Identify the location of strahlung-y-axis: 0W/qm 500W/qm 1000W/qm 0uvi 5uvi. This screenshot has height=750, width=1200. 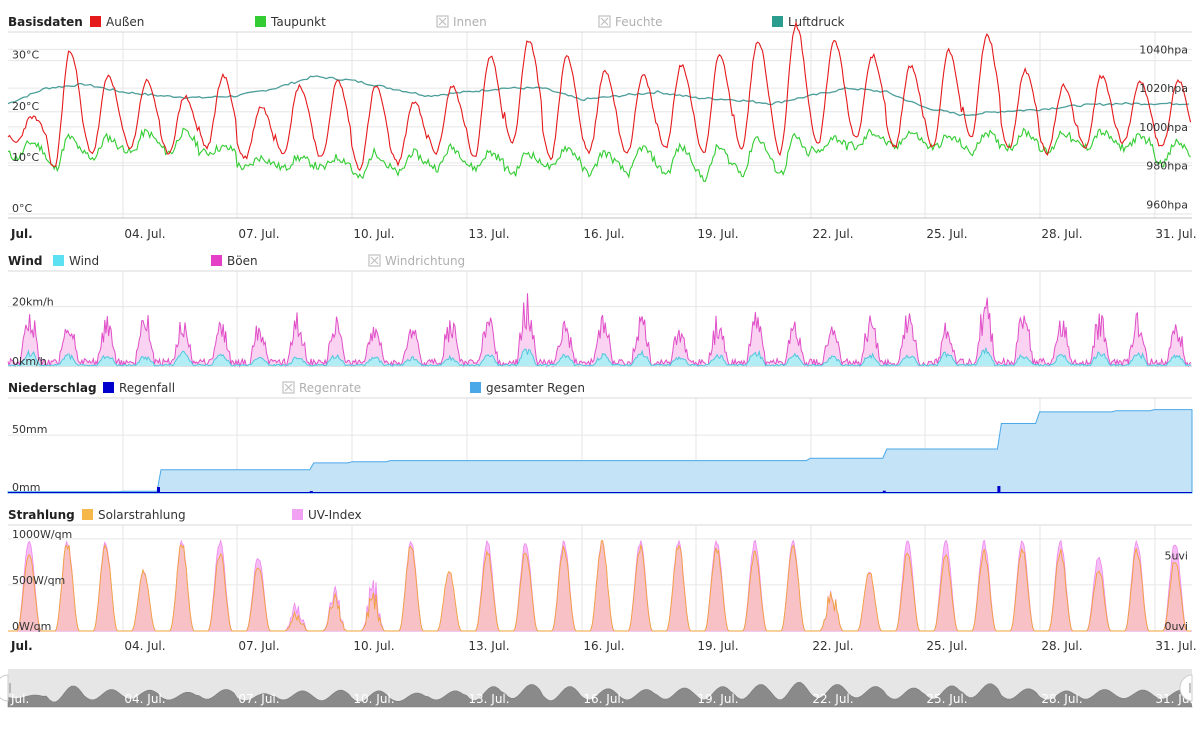
(600, 580).